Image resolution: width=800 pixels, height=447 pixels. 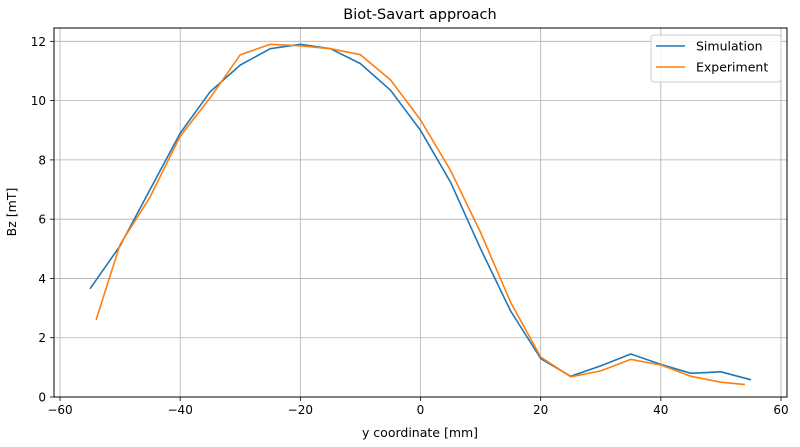 I want to click on x-tick-label: 0, so click(x=421, y=410).